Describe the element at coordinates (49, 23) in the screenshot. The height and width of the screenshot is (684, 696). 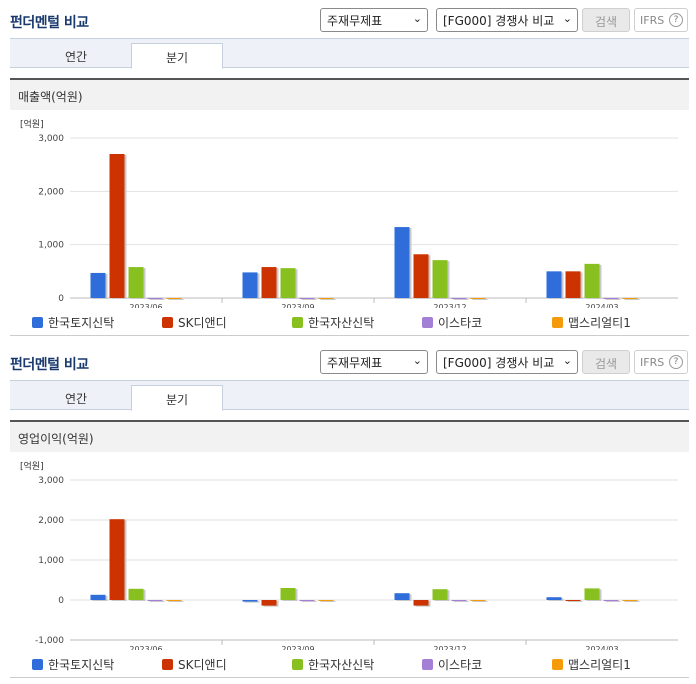
I see `panel-title: 펀더멘털 비교` at that location.